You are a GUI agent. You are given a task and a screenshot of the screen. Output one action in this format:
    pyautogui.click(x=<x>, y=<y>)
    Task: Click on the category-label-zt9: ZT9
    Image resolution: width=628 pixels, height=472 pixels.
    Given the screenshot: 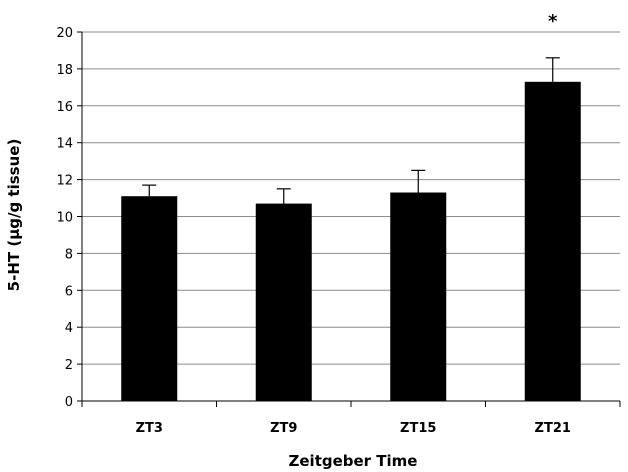 What is the action you would take?
    pyautogui.click(x=283, y=428)
    